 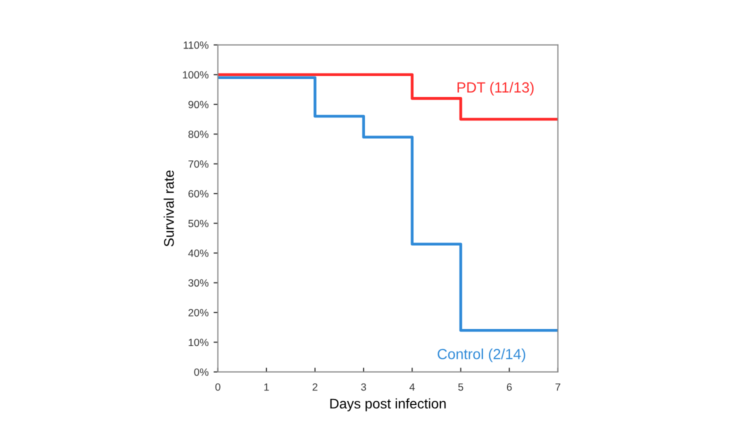 What do you see at coordinates (461, 387) in the screenshot?
I see `x-tick-label: 5` at bounding box center [461, 387].